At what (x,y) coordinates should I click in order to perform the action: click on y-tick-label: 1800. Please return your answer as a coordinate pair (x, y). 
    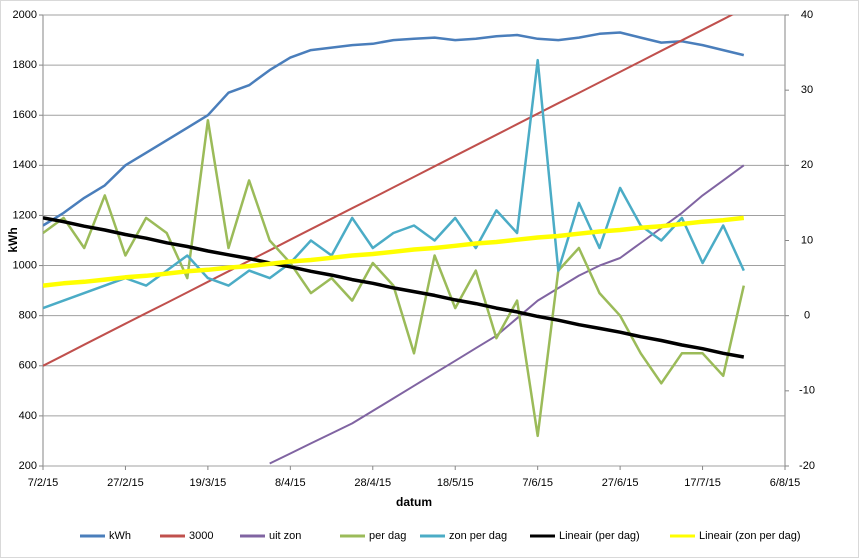
    Looking at the image, I should click on (25, 65).